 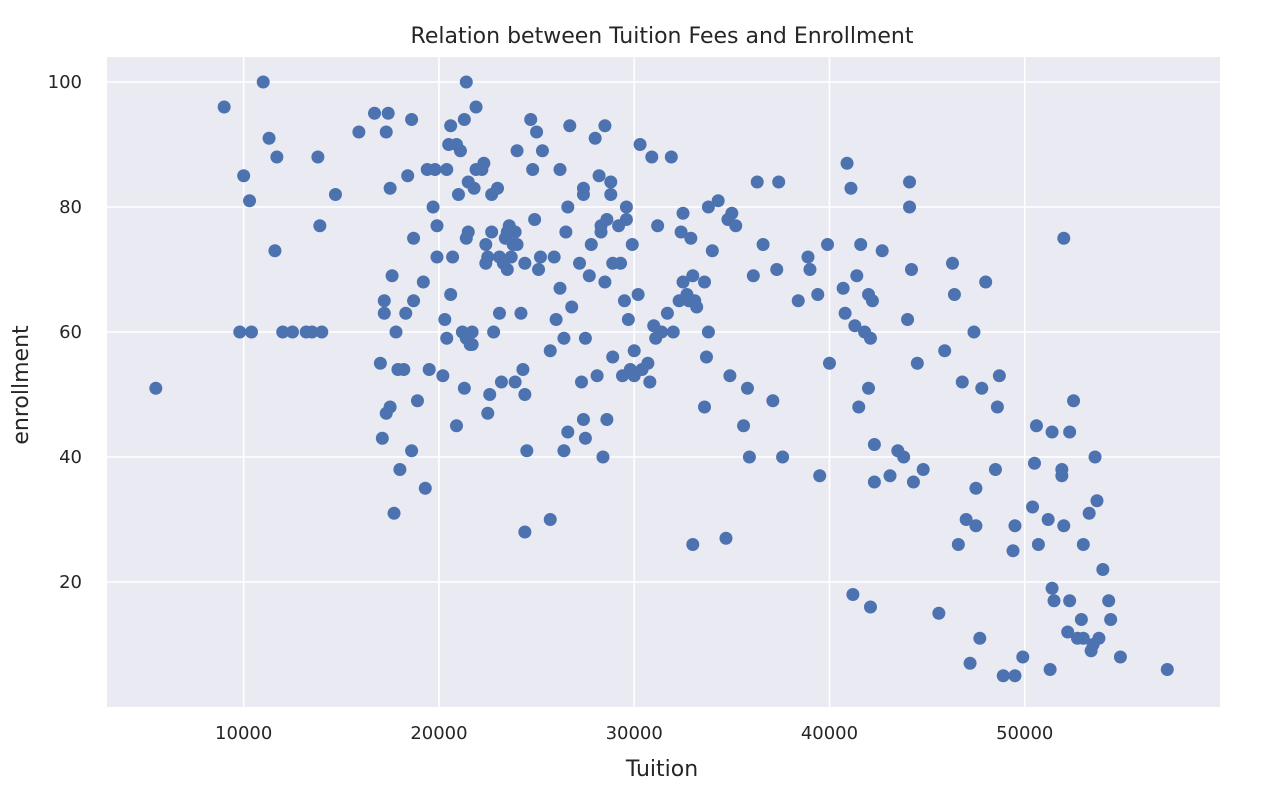 I want to click on y-tick-label: 40, so click(x=70, y=457).